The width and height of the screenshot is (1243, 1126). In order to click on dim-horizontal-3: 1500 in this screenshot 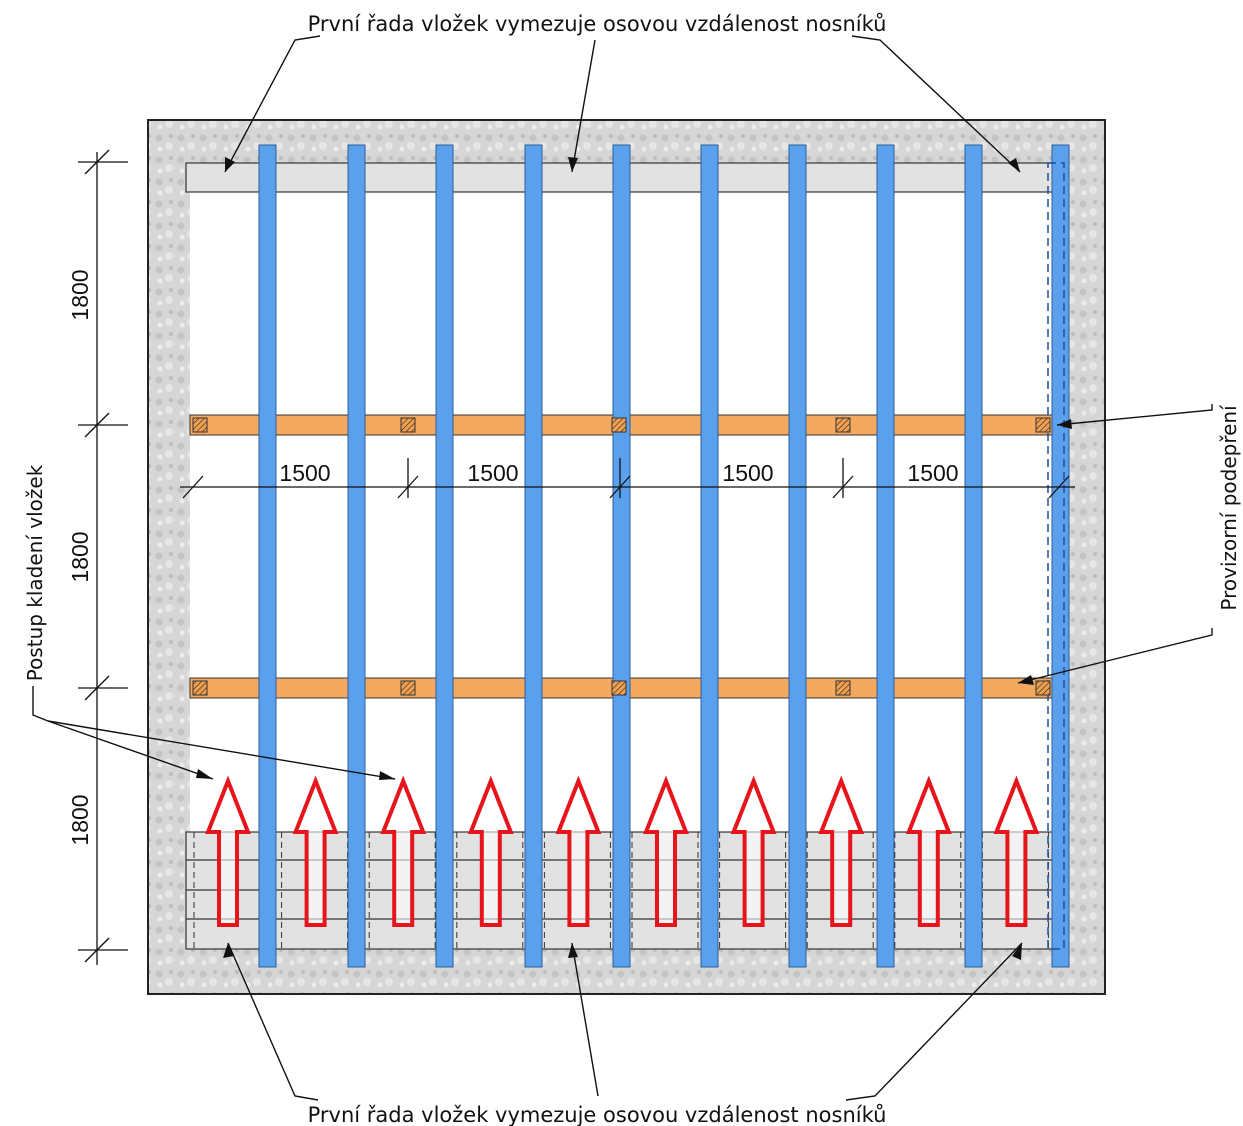, I will do `click(747, 473)`.